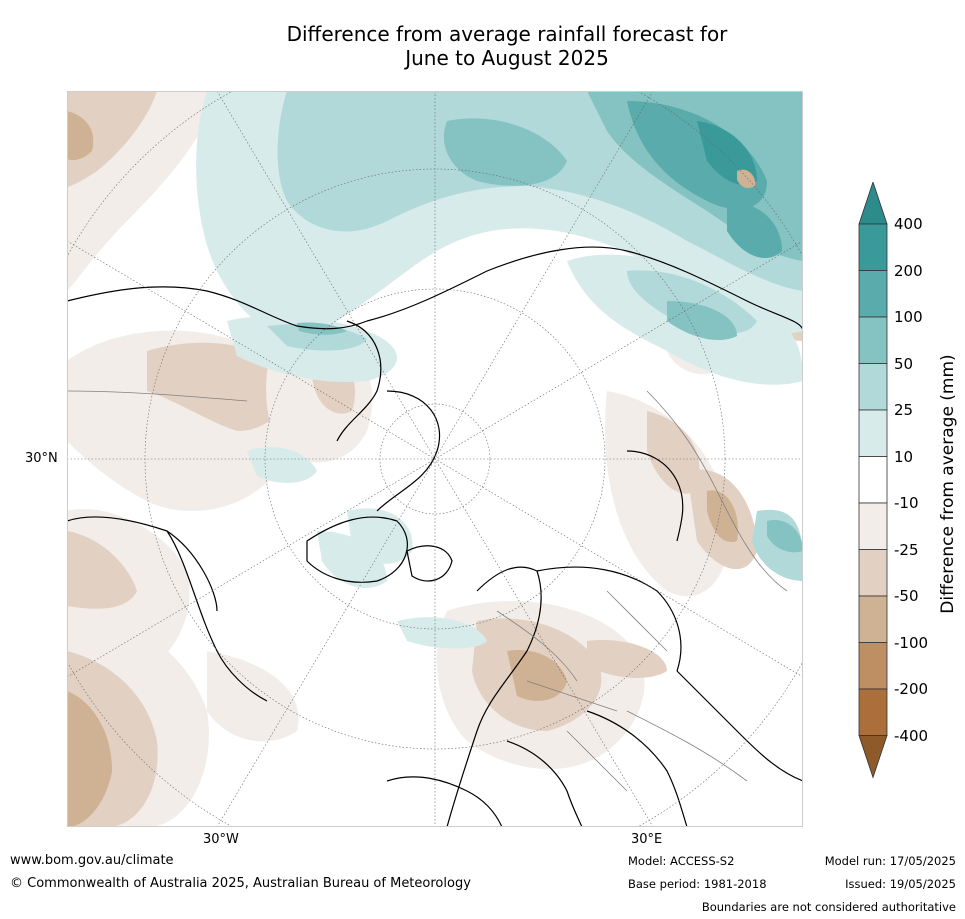 This screenshot has height=919, width=965. I want to click on colorbar-tick-label: 200, so click(908, 270).